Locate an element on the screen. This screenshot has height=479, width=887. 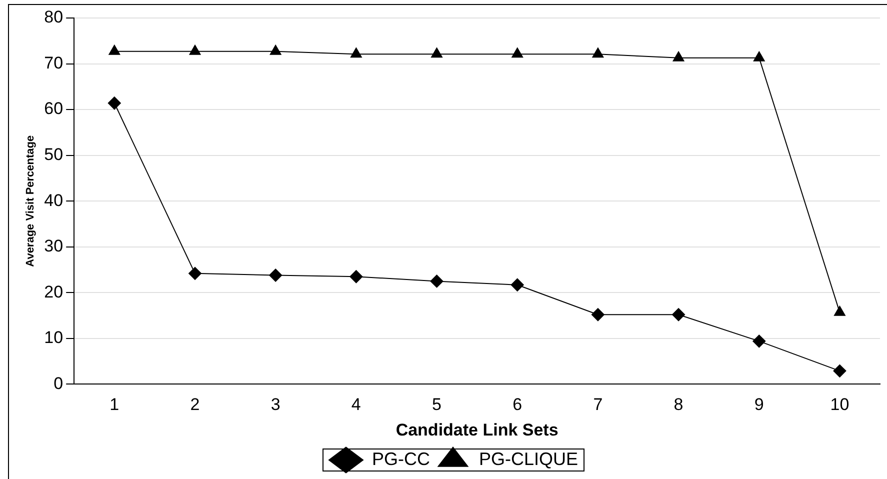
x-tick-label: 1 is located at coordinates (115, 404).